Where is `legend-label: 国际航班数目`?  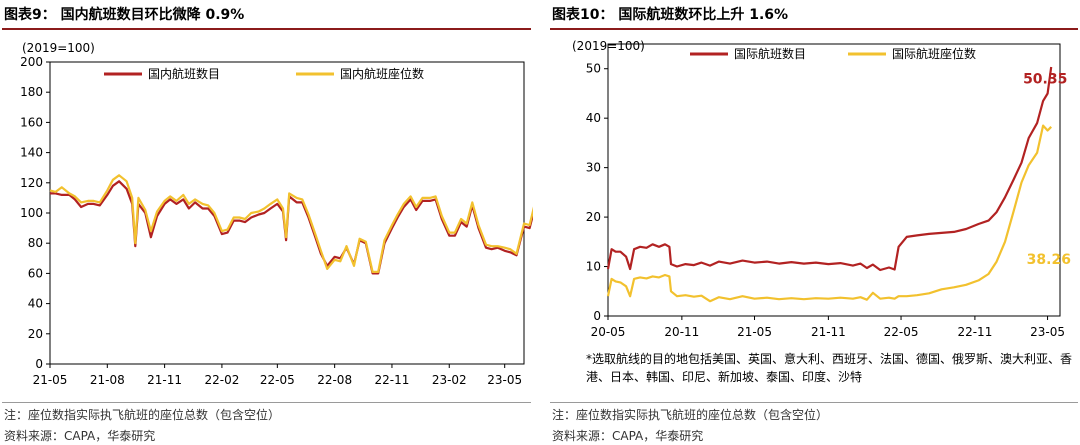 legend-label: 国际航班数目 is located at coordinates (770, 53).